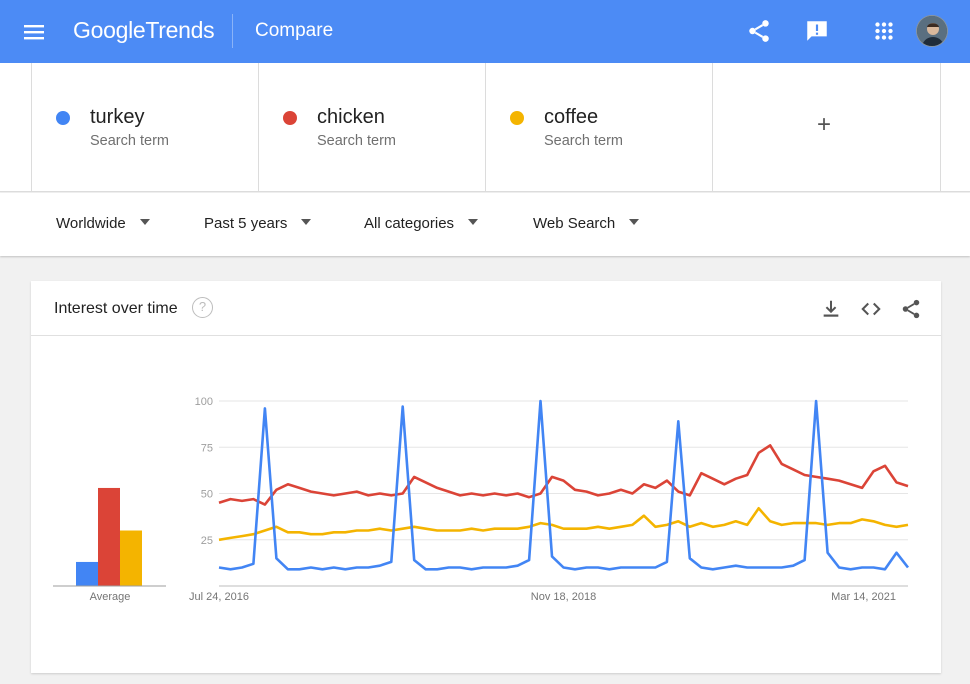 Image resolution: width=970 pixels, height=684 pixels. I want to click on embed-code-icon, so click(871, 309).